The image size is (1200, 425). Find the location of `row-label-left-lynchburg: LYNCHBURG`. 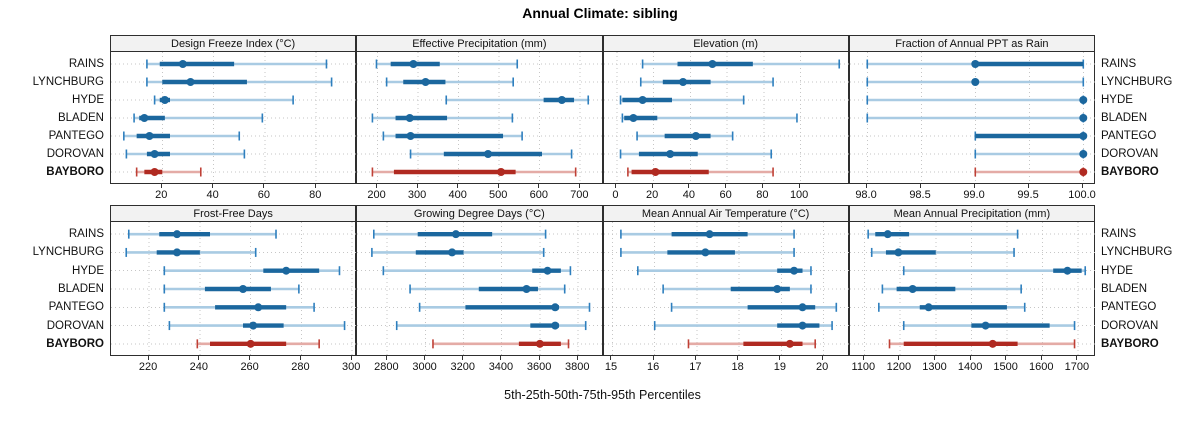

row-label-left-lynchburg: LYNCHBURG is located at coordinates (68, 252).